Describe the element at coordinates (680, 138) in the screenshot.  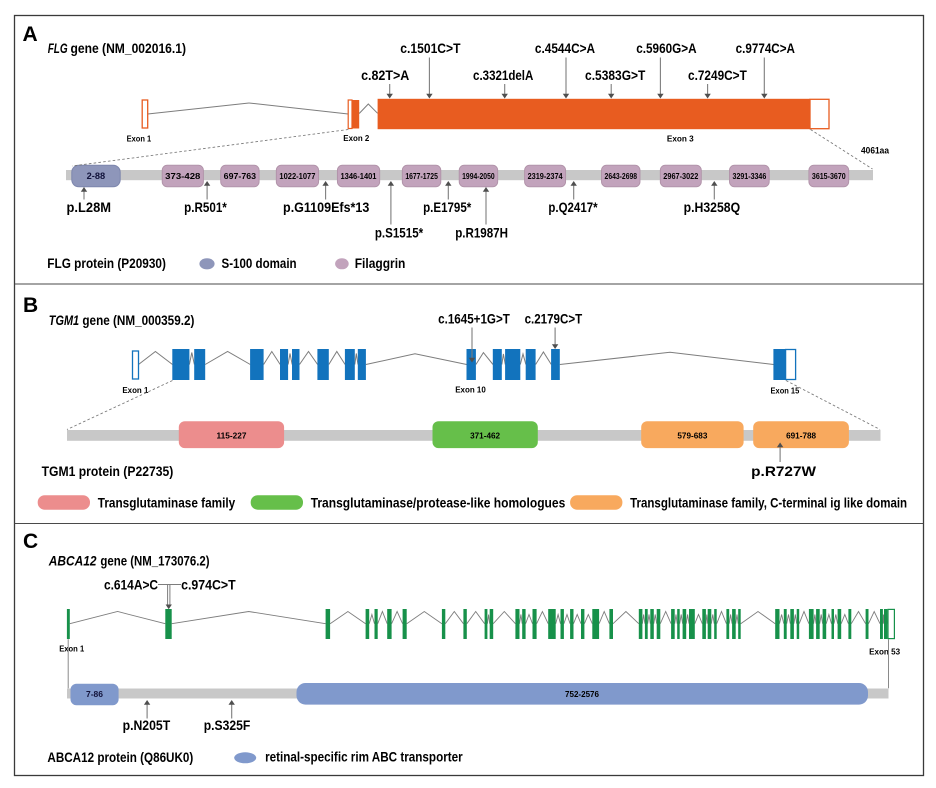
I see `svg-text: Exon 3` at that location.